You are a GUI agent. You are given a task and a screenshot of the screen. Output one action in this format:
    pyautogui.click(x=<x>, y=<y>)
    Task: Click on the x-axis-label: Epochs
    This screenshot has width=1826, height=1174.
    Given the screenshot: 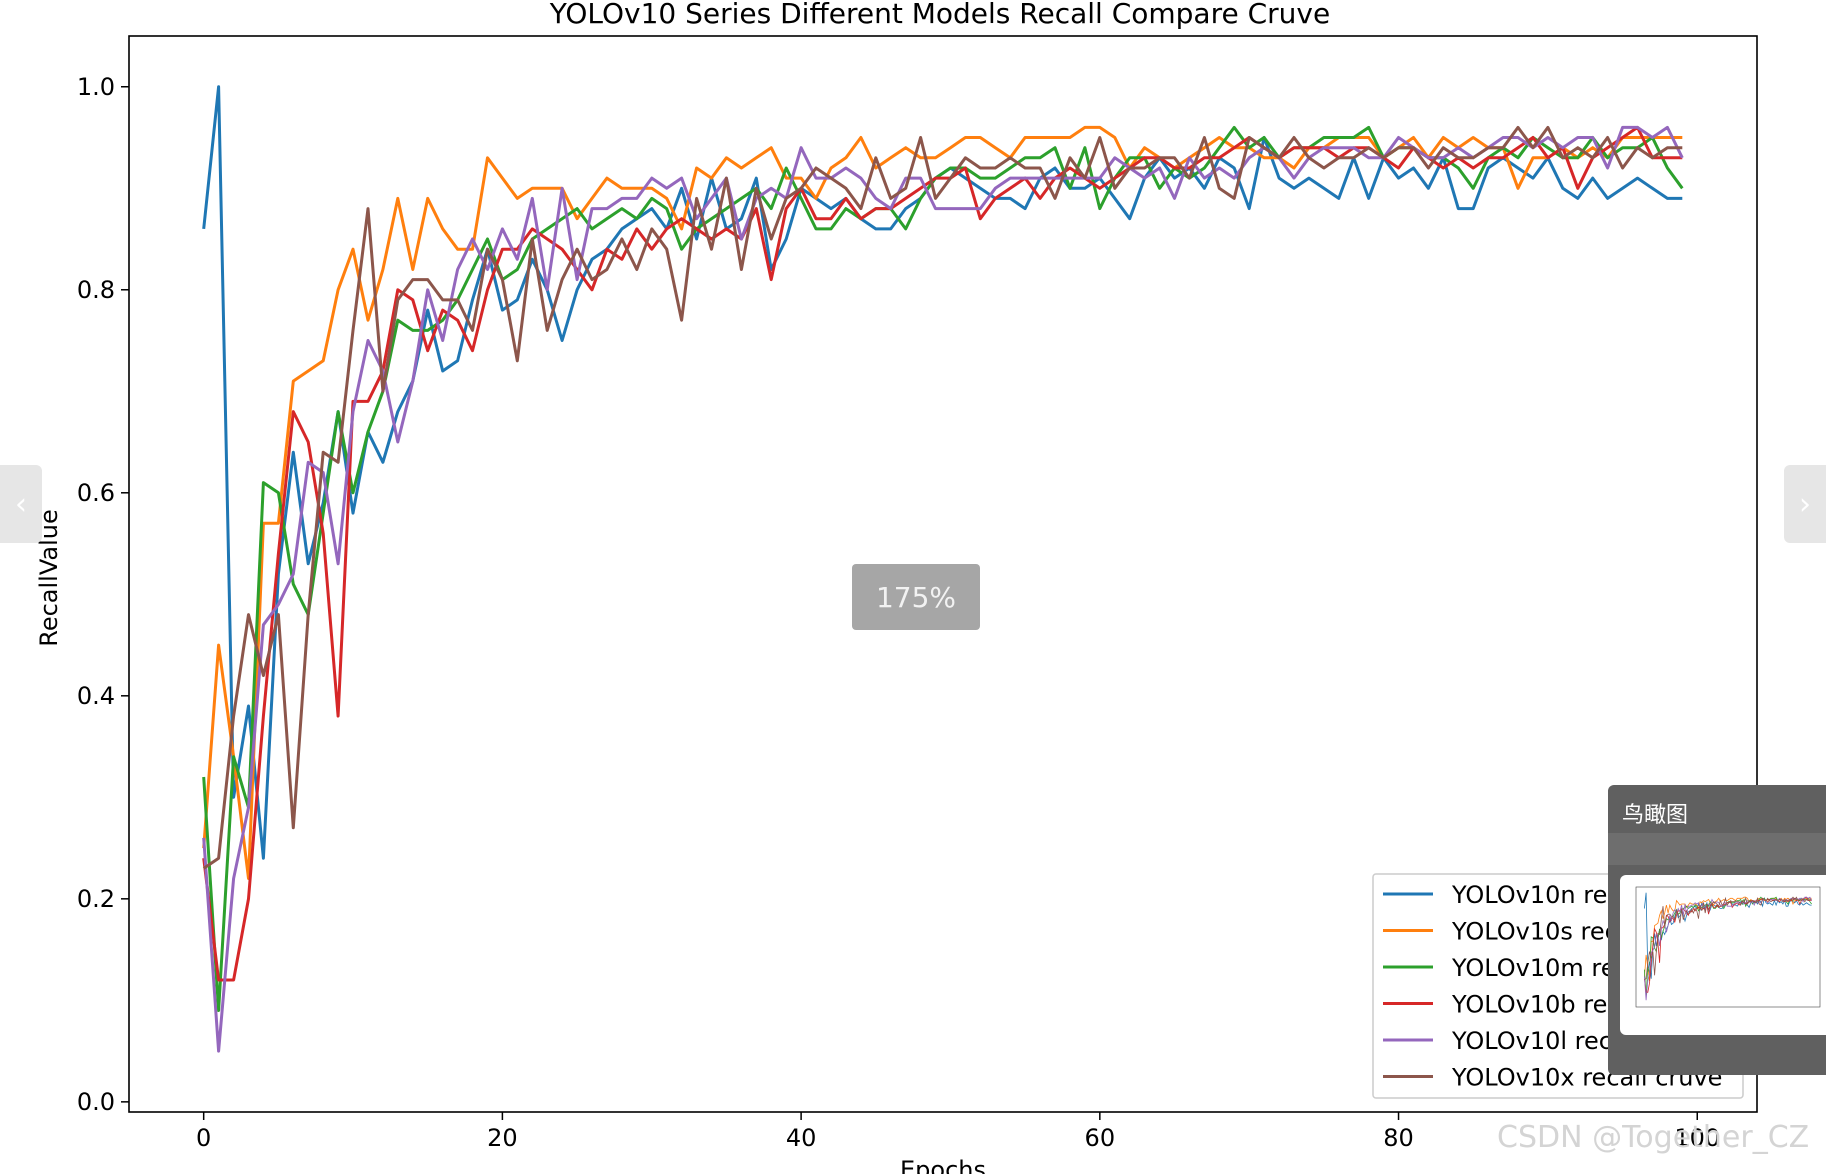 What is the action you would take?
    pyautogui.click(x=943, y=1165)
    